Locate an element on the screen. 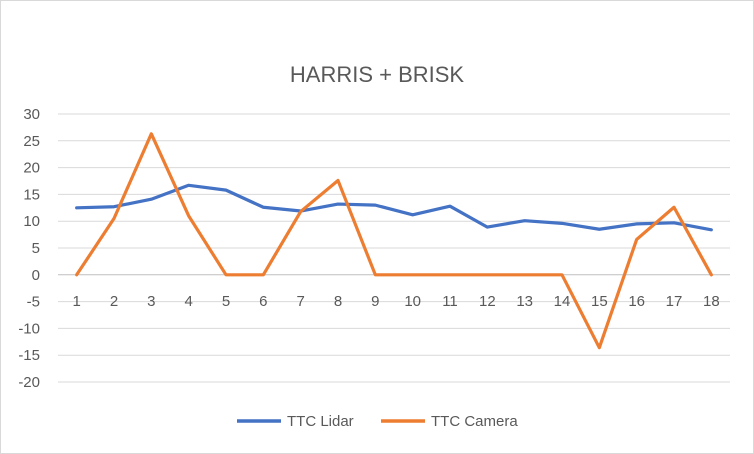  y-tick-label: 30 is located at coordinates (31, 114).